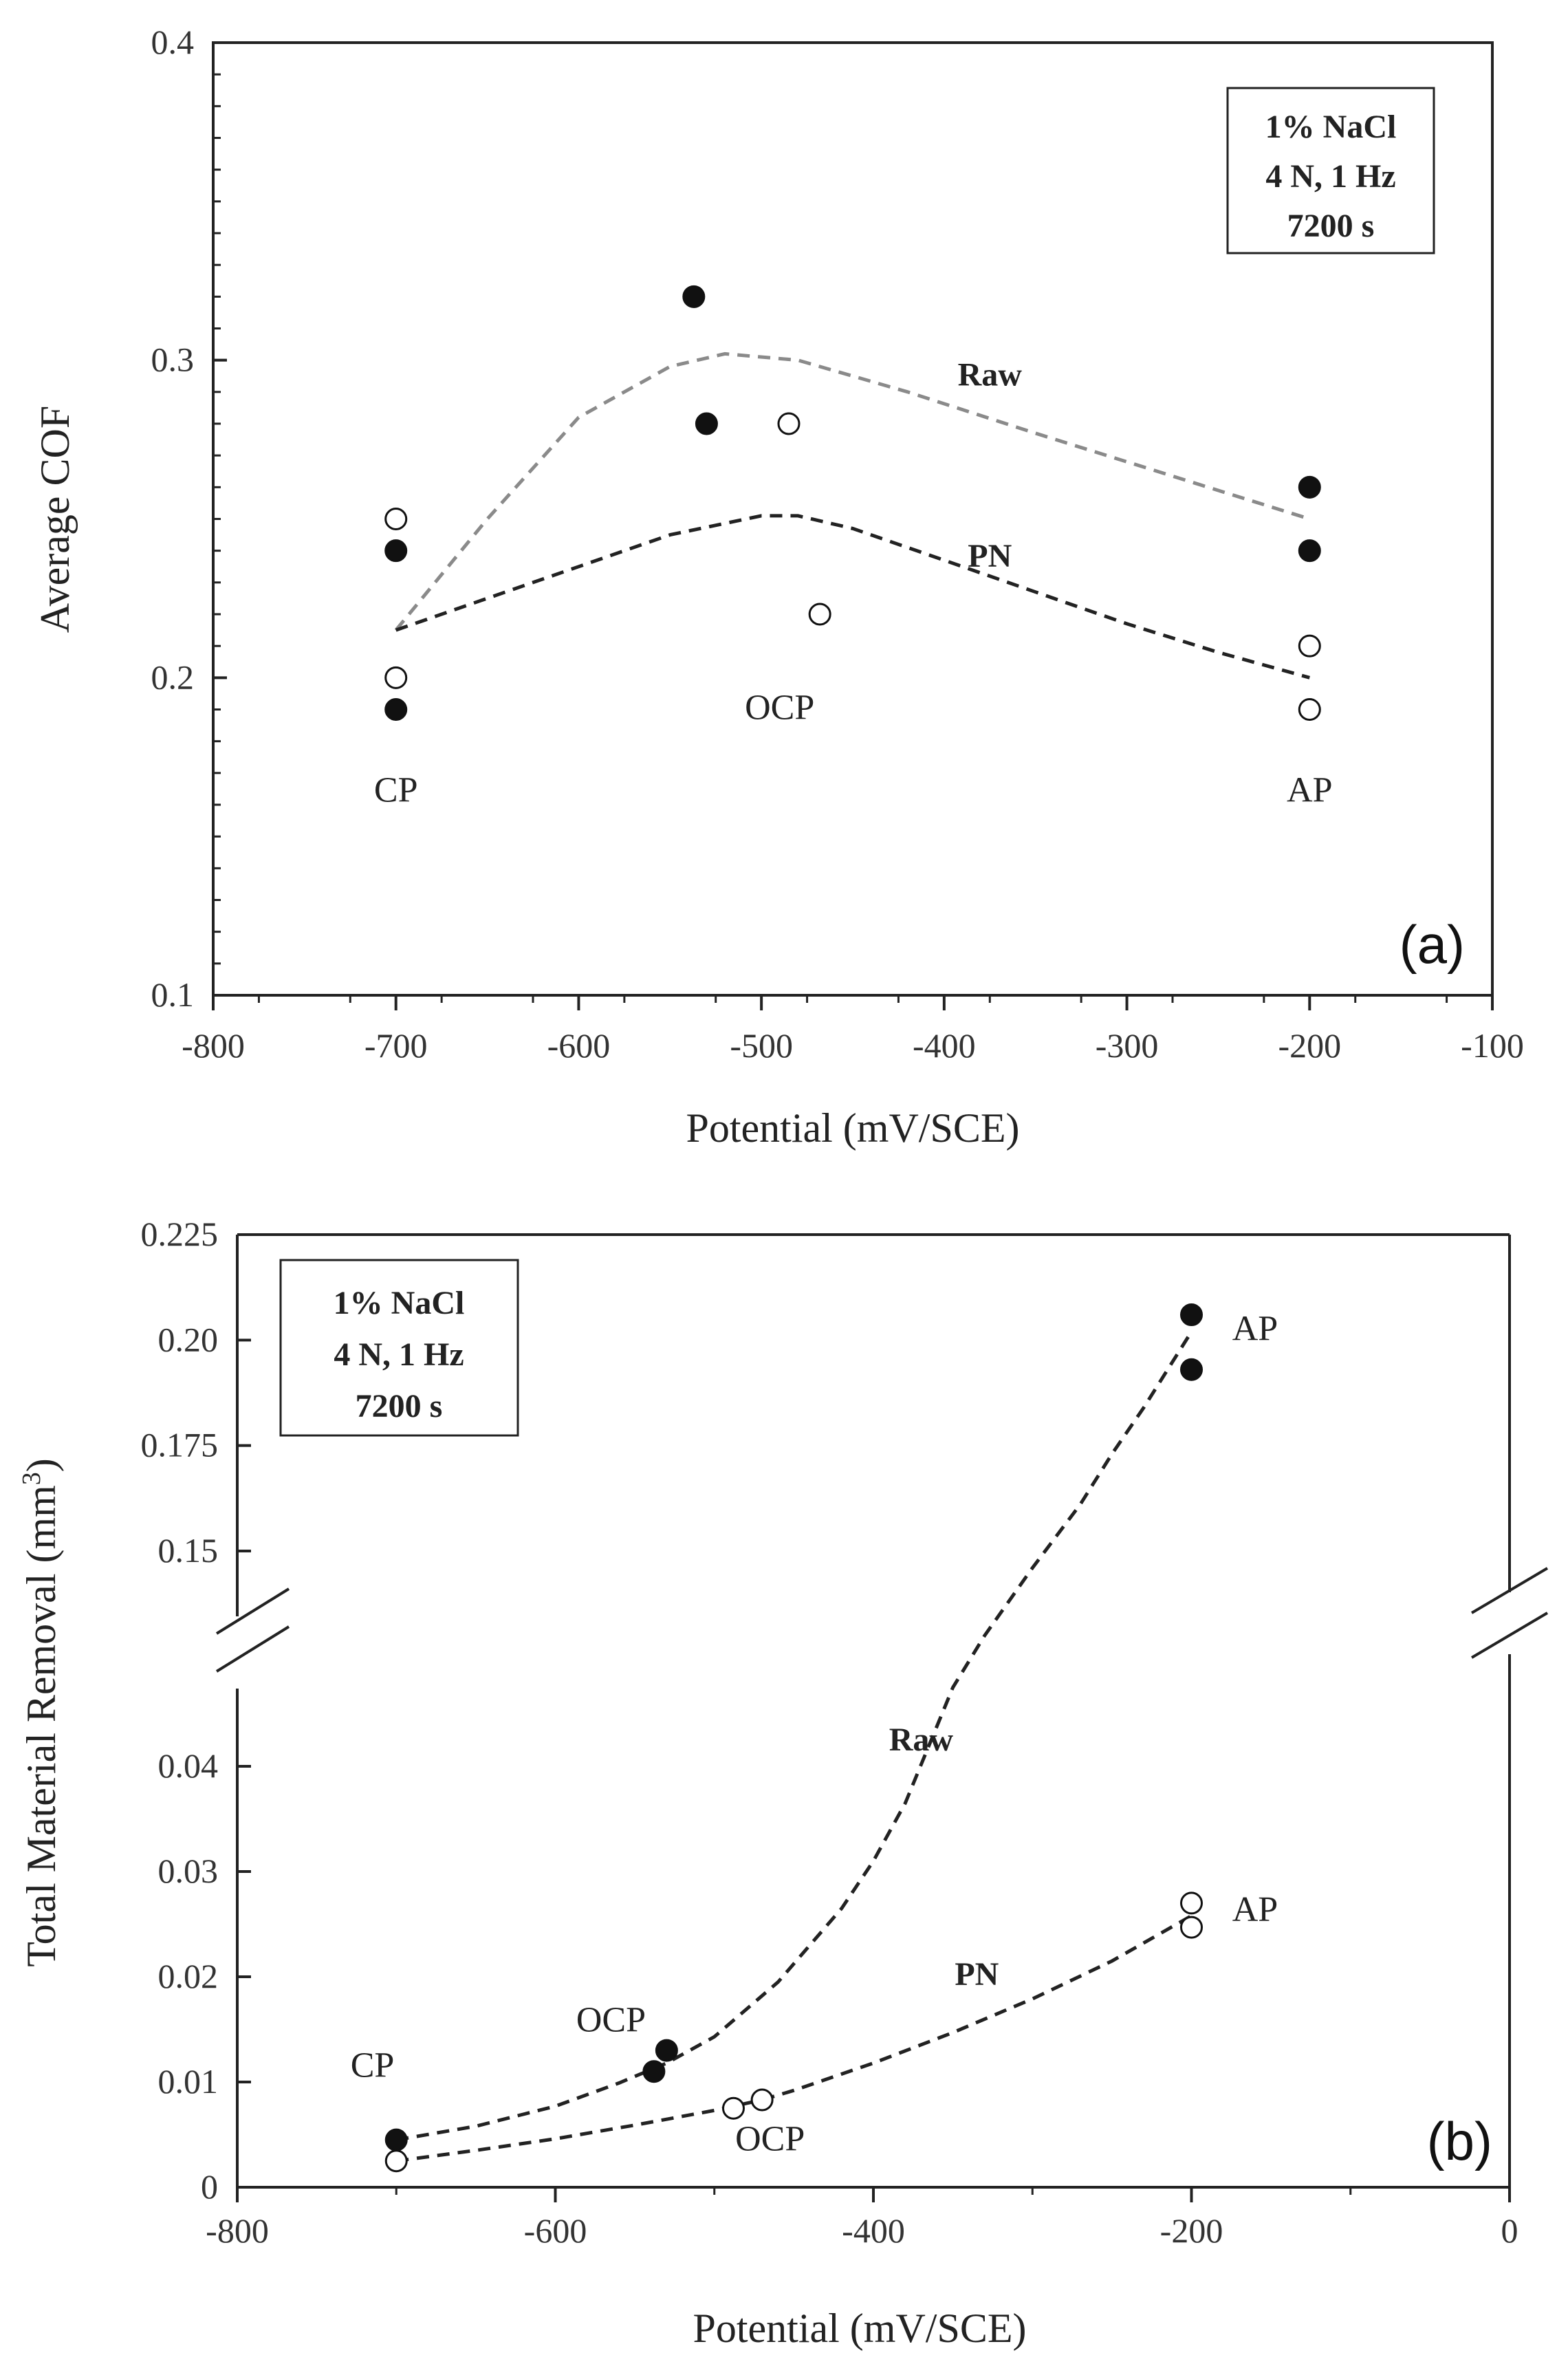 The width and height of the screenshot is (1568, 2364). What do you see at coordinates (173, 42) in the screenshot?
I see `y-tick-label: 0.4` at bounding box center [173, 42].